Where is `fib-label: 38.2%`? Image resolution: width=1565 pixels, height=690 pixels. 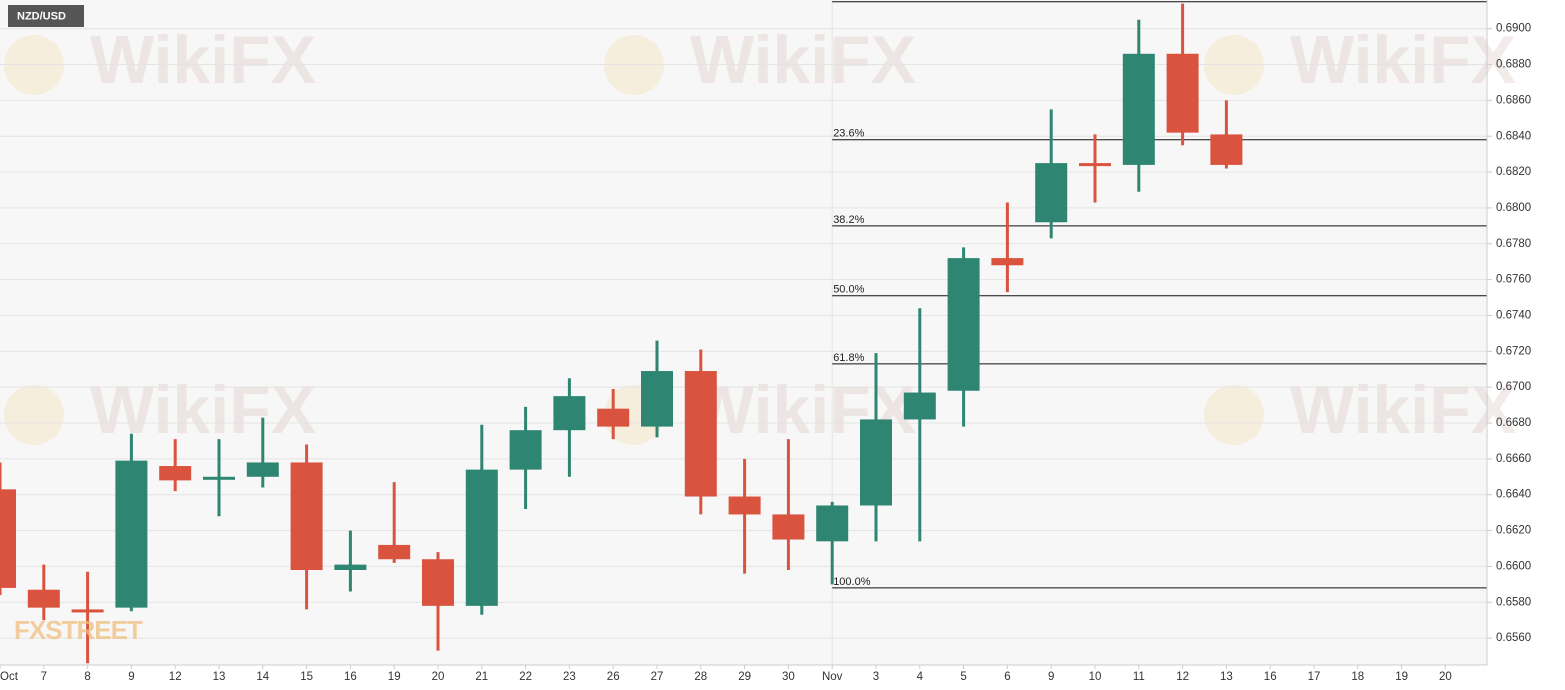
fib-label: 38.2% is located at coordinates (848, 220).